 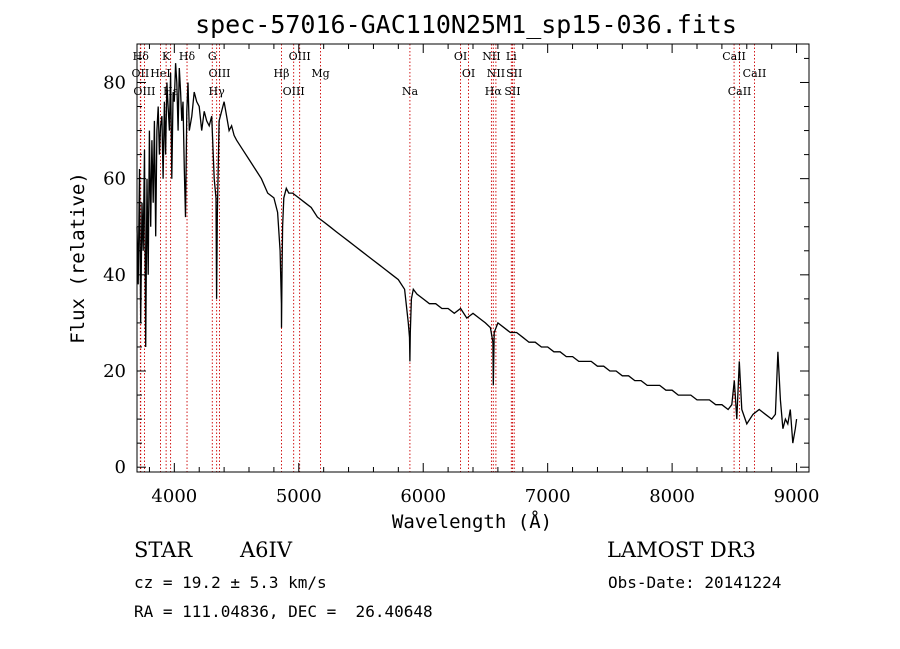 I want to click on x-axis-label: Wavelength (Å), so click(x=472, y=521).